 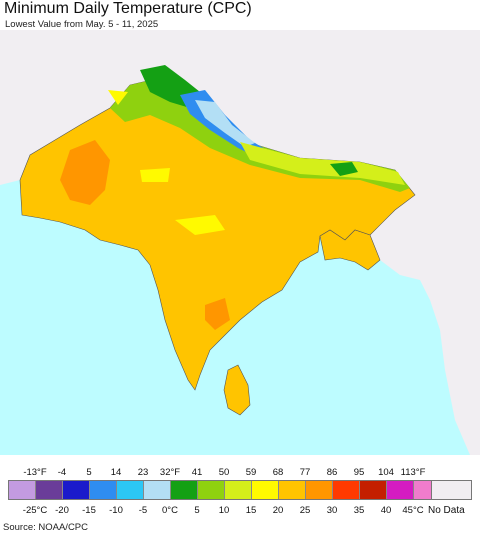 What do you see at coordinates (359, 472) in the screenshot?
I see `fahrenheit-tick: 95` at bounding box center [359, 472].